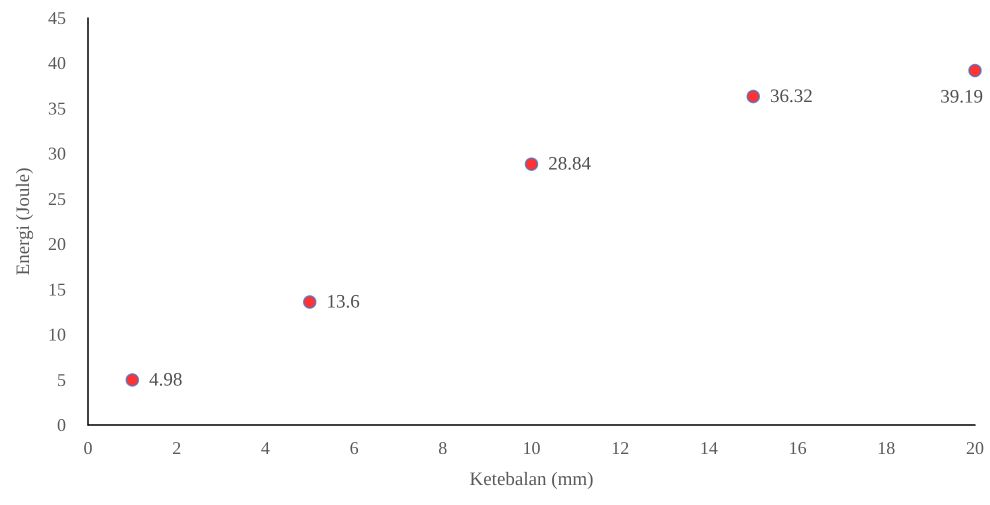  What do you see at coordinates (961, 97) in the screenshot?
I see `data-label: 39.19` at bounding box center [961, 97].